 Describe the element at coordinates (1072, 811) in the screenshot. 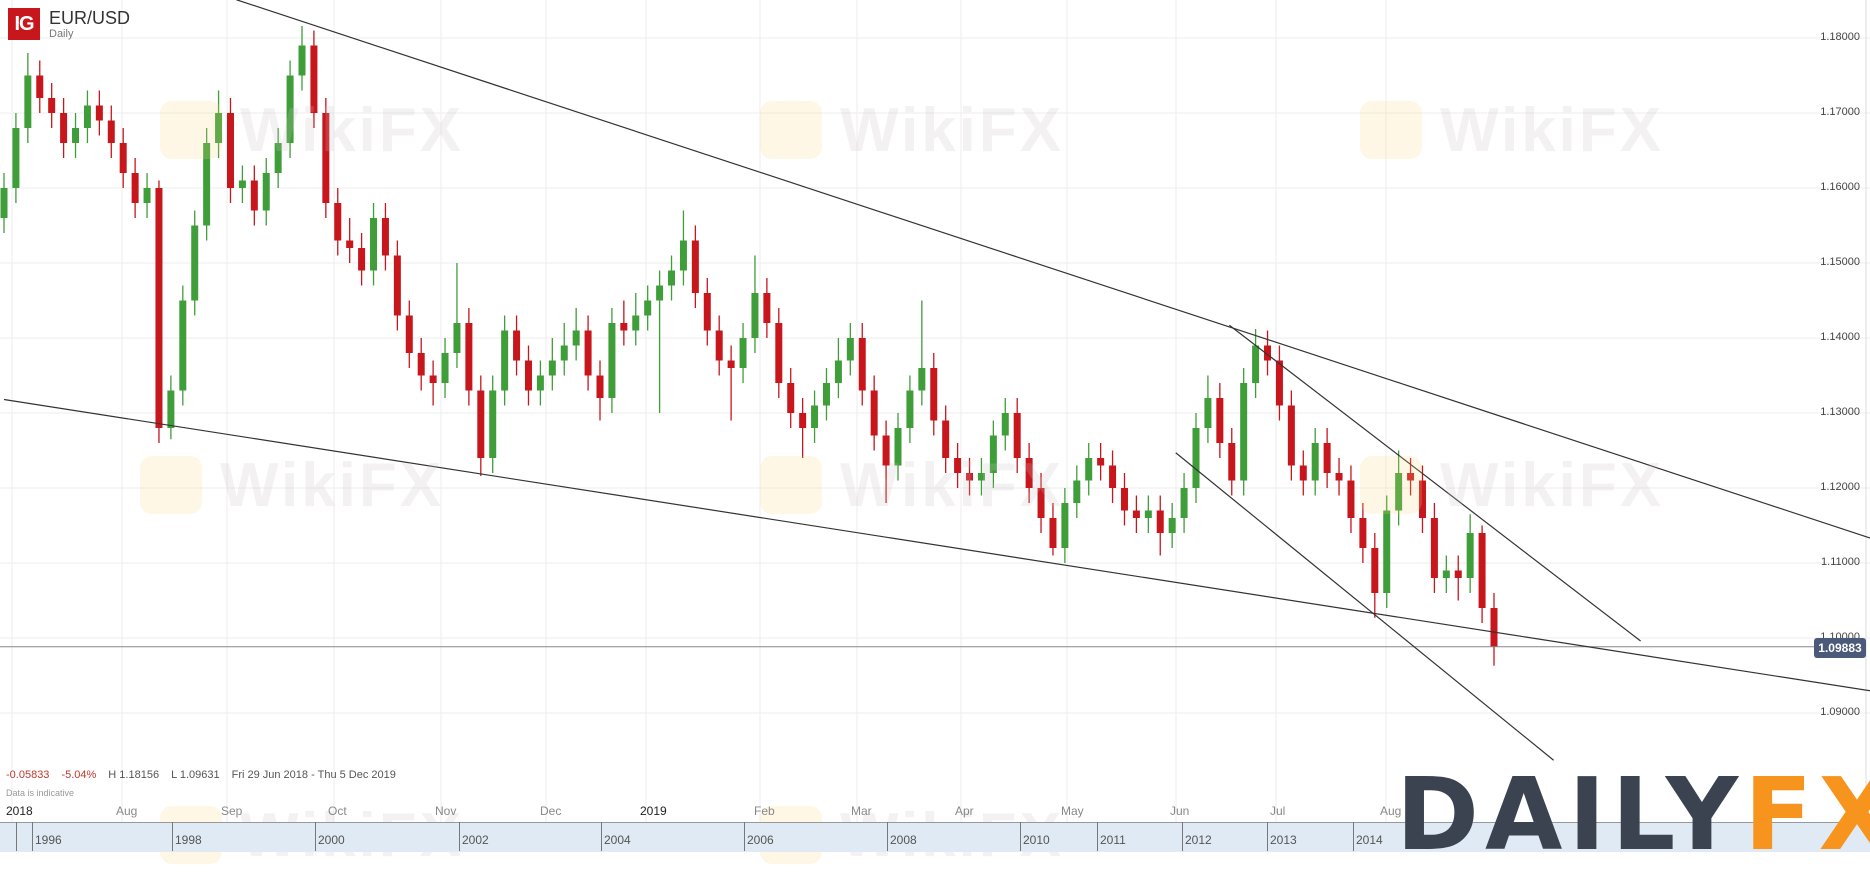

I see `time-tick: May` at that location.